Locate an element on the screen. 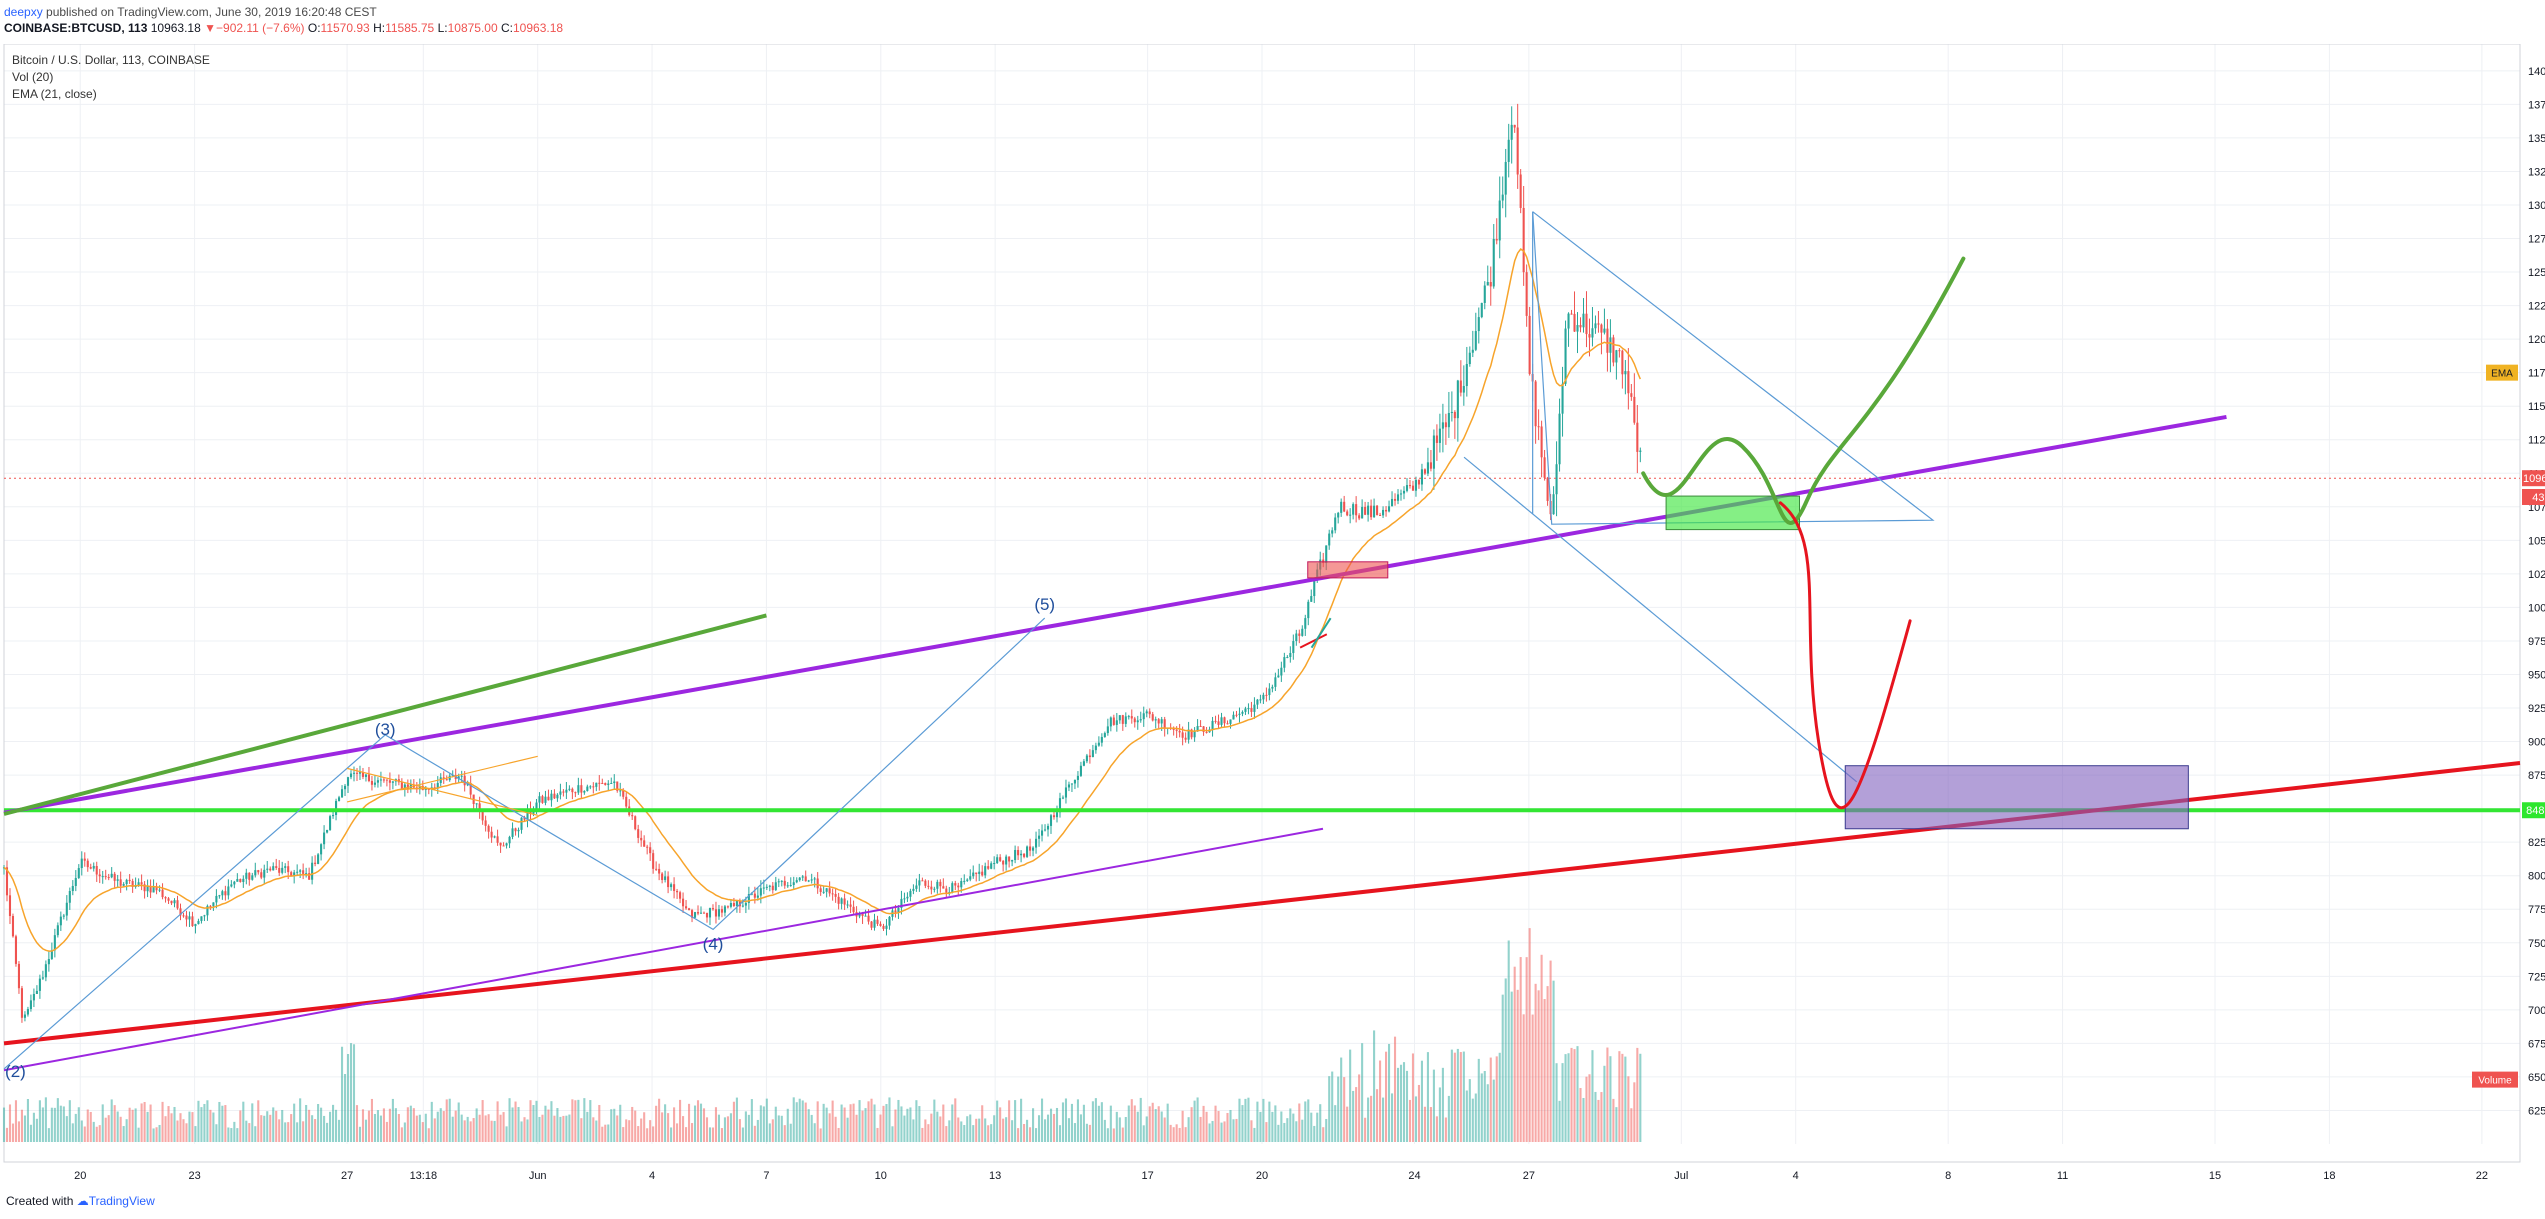 This screenshot has width=2545, height=1219. x-tick-label: 27 is located at coordinates (347, 1176).